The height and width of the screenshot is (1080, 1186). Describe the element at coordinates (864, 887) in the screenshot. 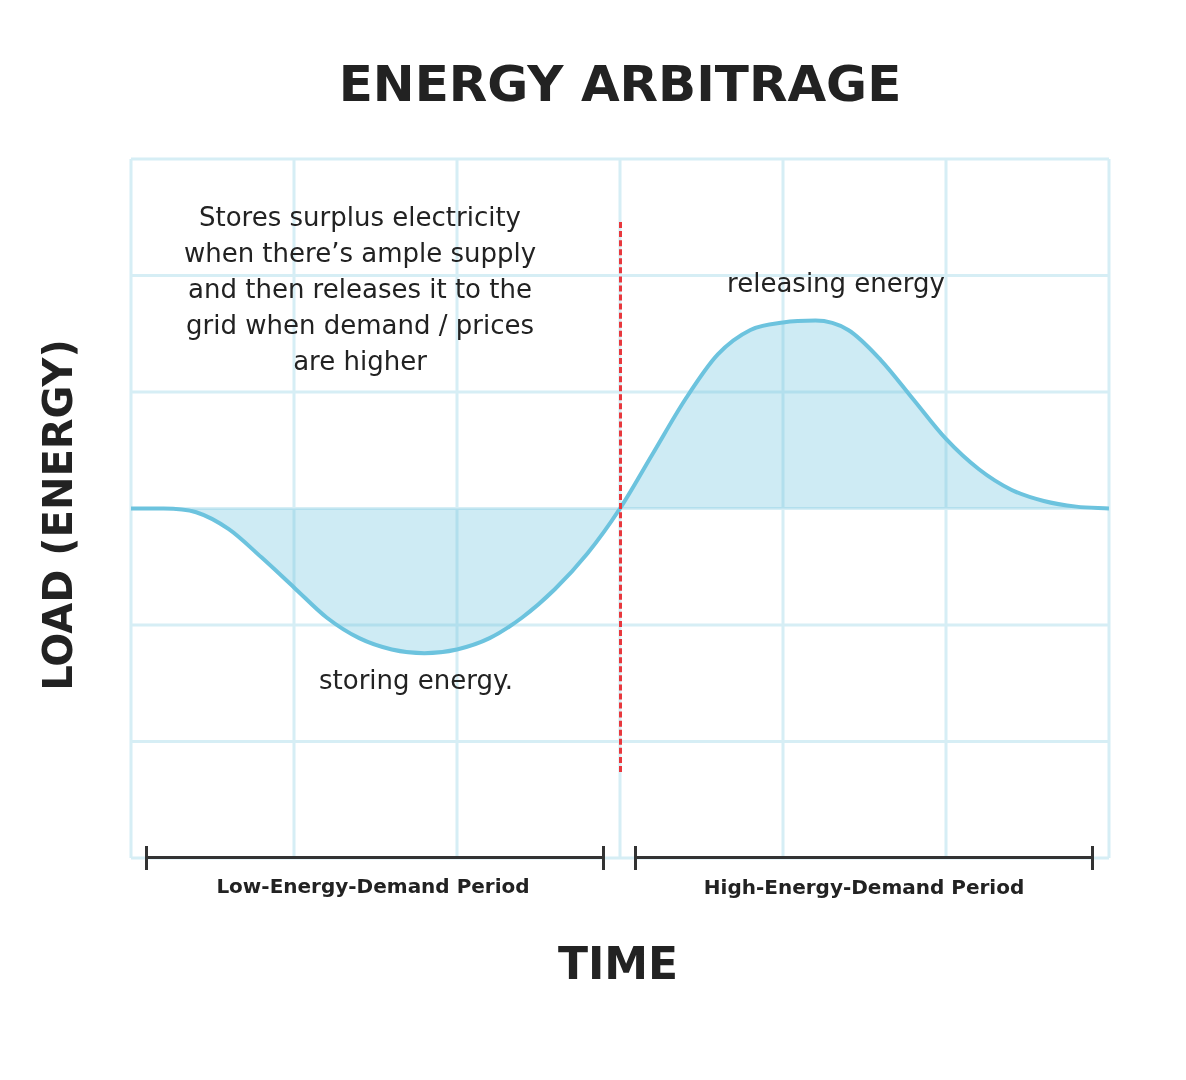

I see `text: High-Energy-Demand Period` at that location.